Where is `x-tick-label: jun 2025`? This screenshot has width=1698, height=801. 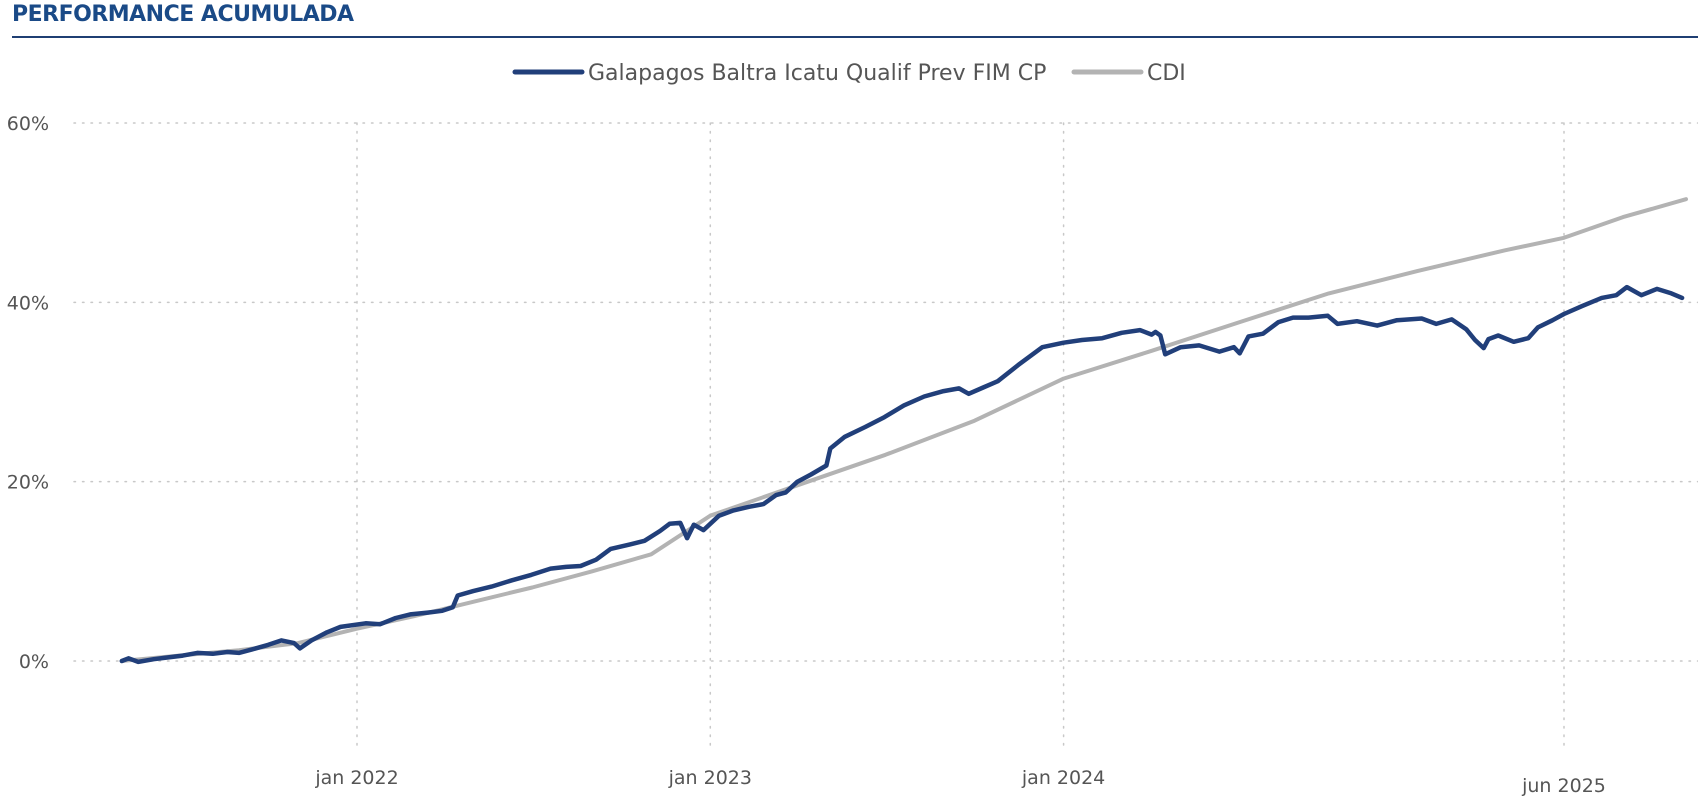
x-tick-label: jun 2025 is located at coordinates (1563, 786).